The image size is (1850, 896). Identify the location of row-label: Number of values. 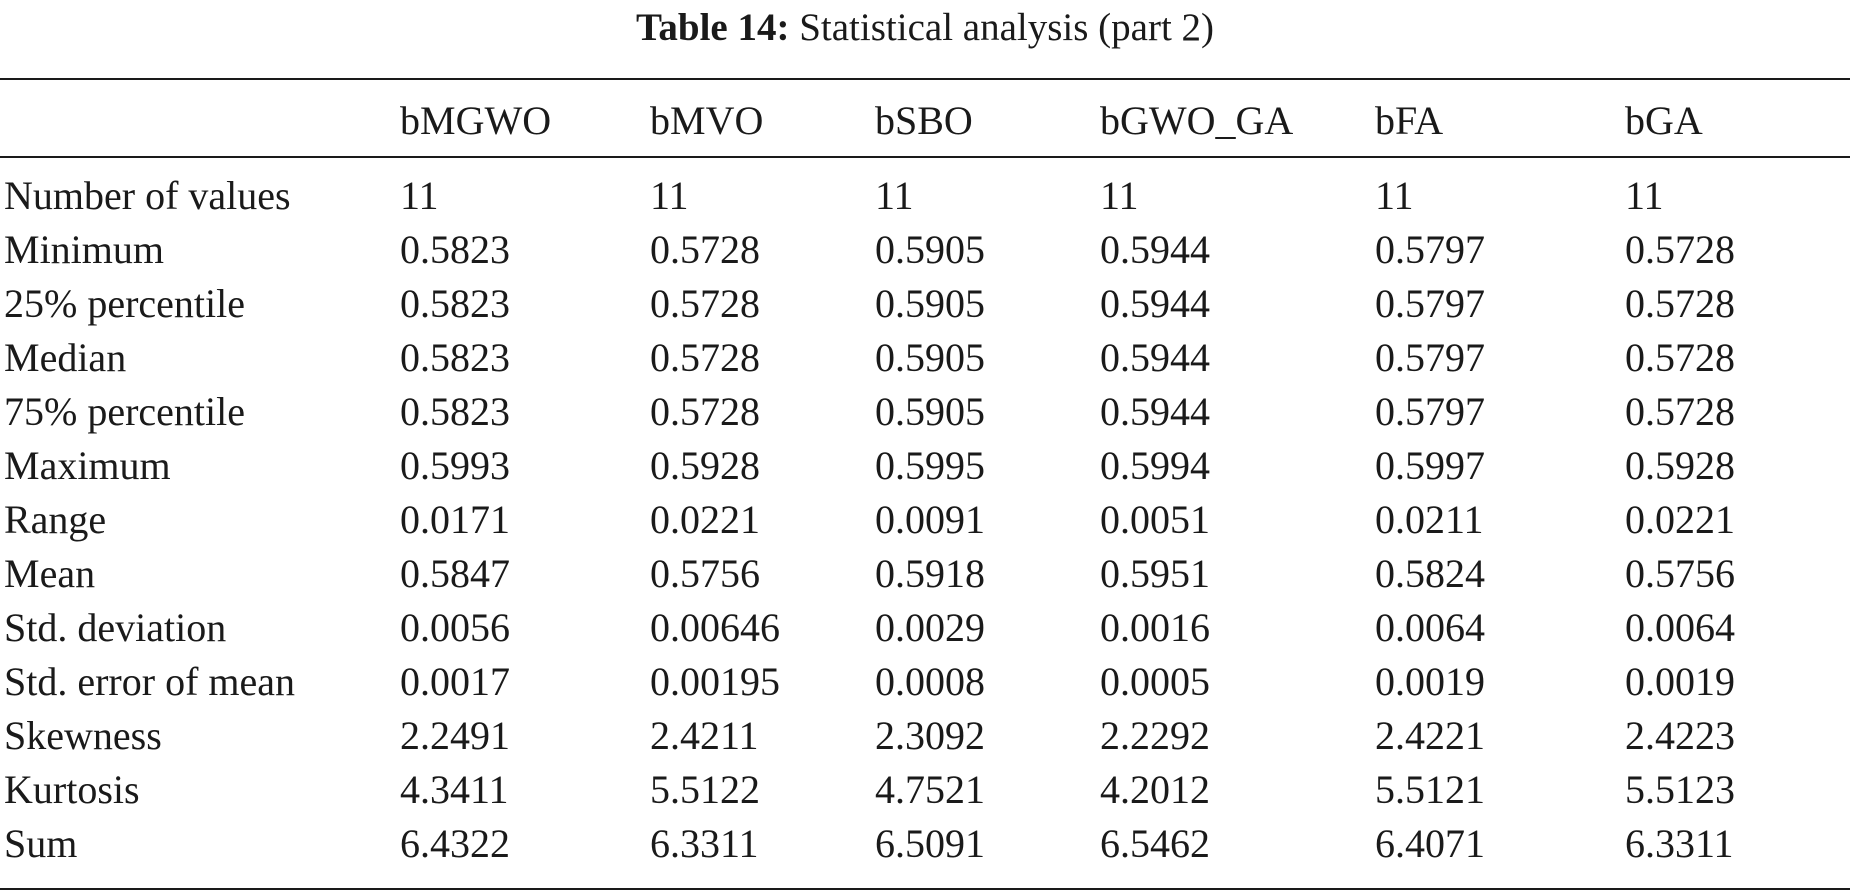
(147, 195).